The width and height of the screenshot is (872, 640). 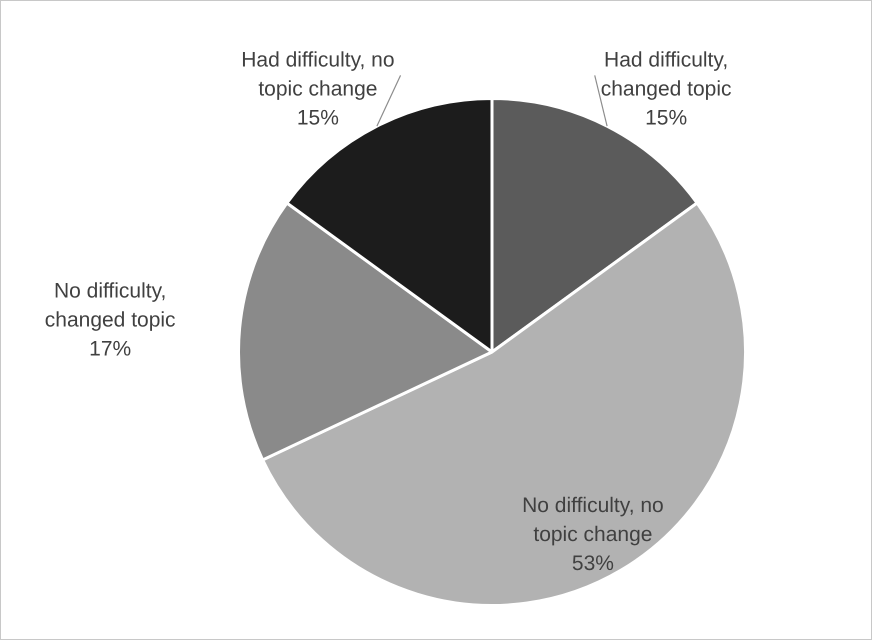 What do you see at coordinates (110, 348) in the screenshot?
I see `data-label: 17%` at bounding box center [110, 348].